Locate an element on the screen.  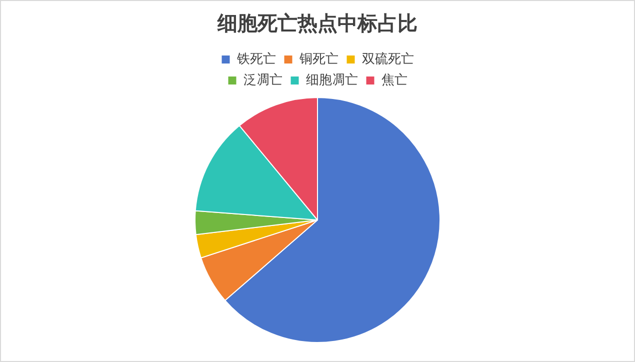
legend-label: 焦亡 is located at coordinates (394, 80).